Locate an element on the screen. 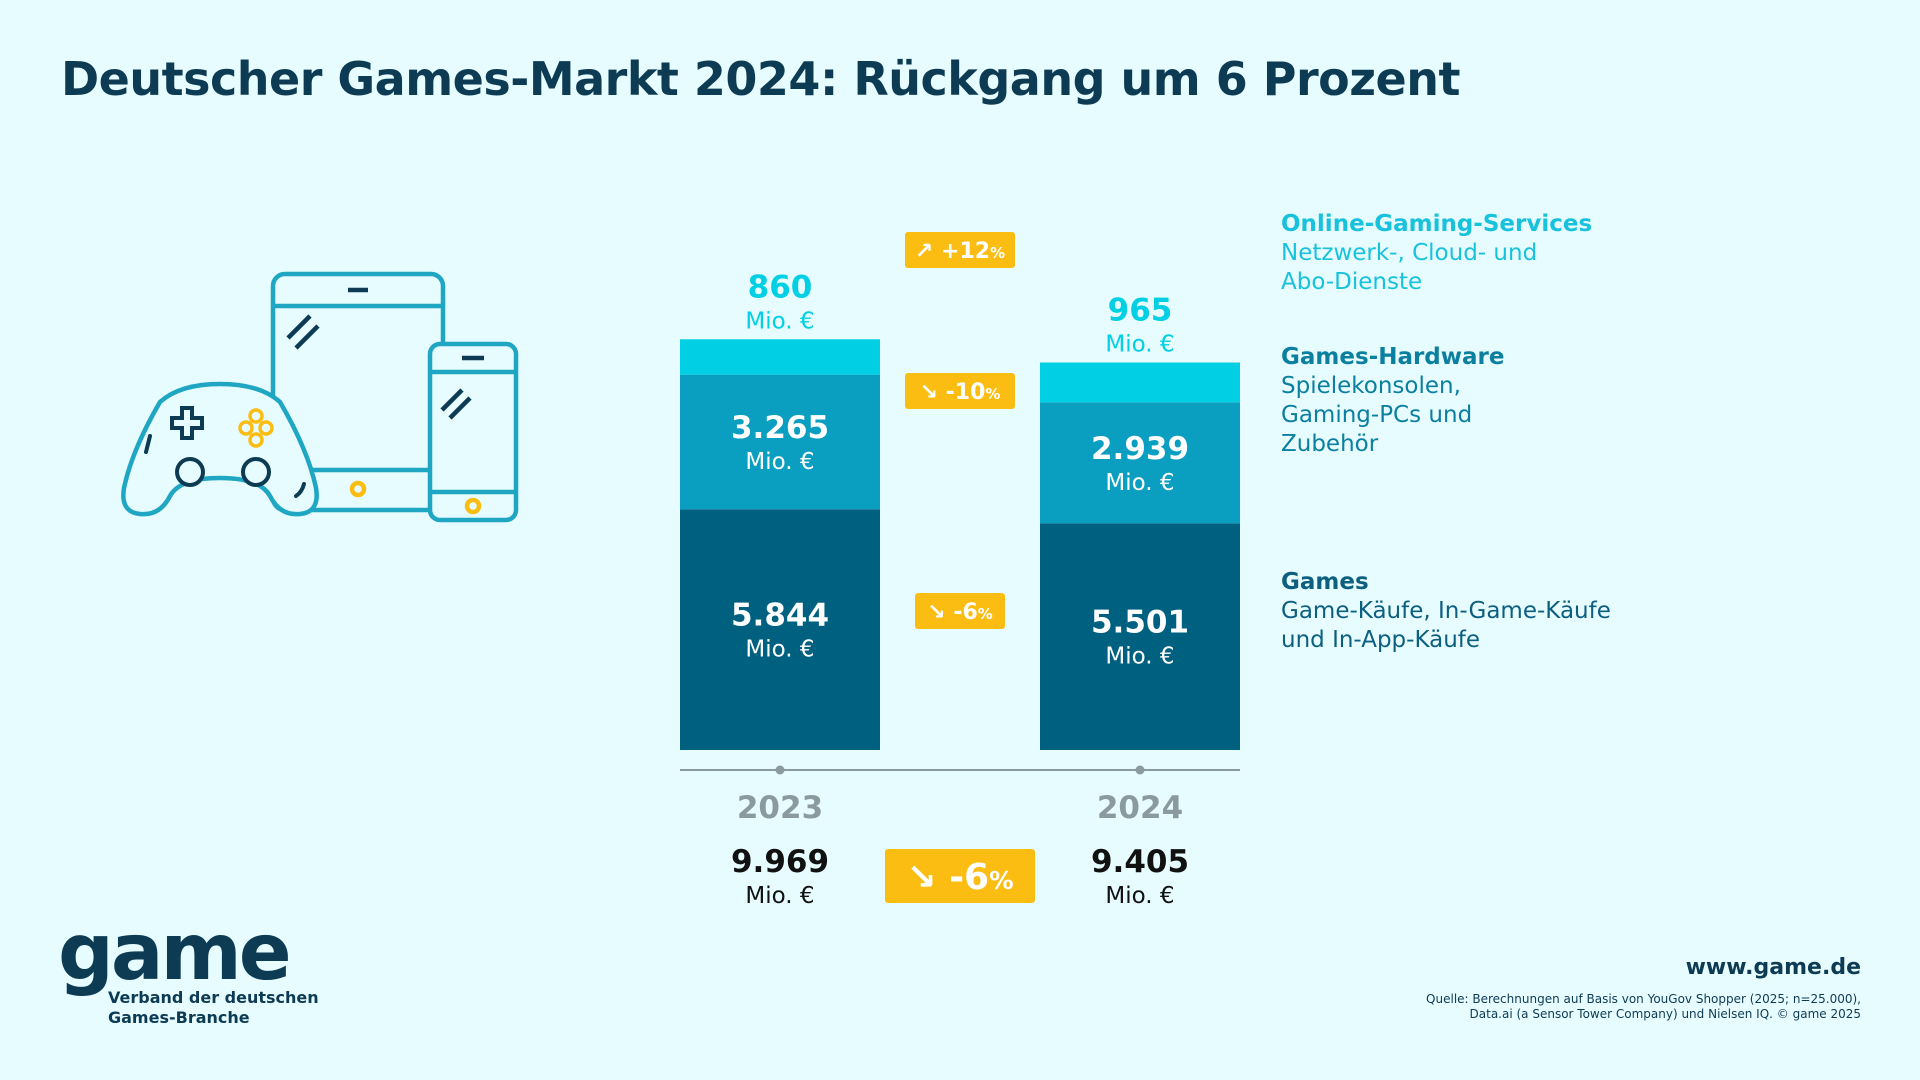 Image resolution: width=1920 pixels, height=1080 pixels. change-badge-games-suffix: % is located at coordinates (985, 614).